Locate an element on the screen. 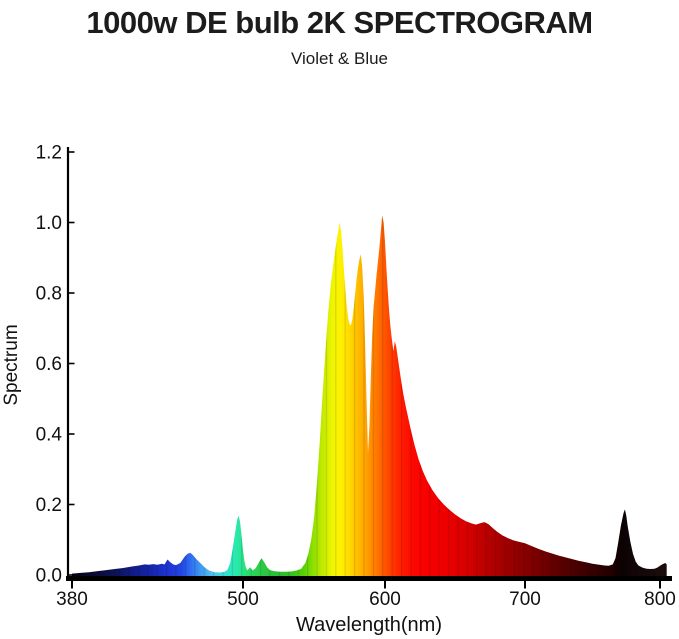  y-tick-label: 0.0 is located at coordinates (49, 576).